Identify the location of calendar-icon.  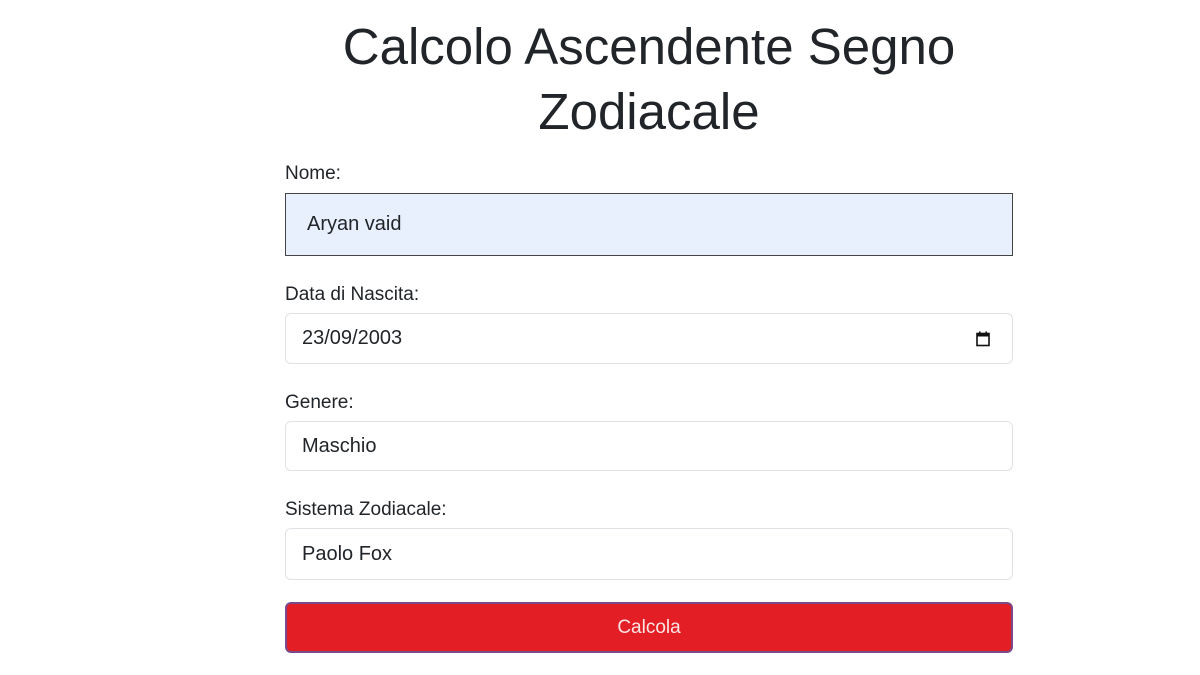
(983, 338).